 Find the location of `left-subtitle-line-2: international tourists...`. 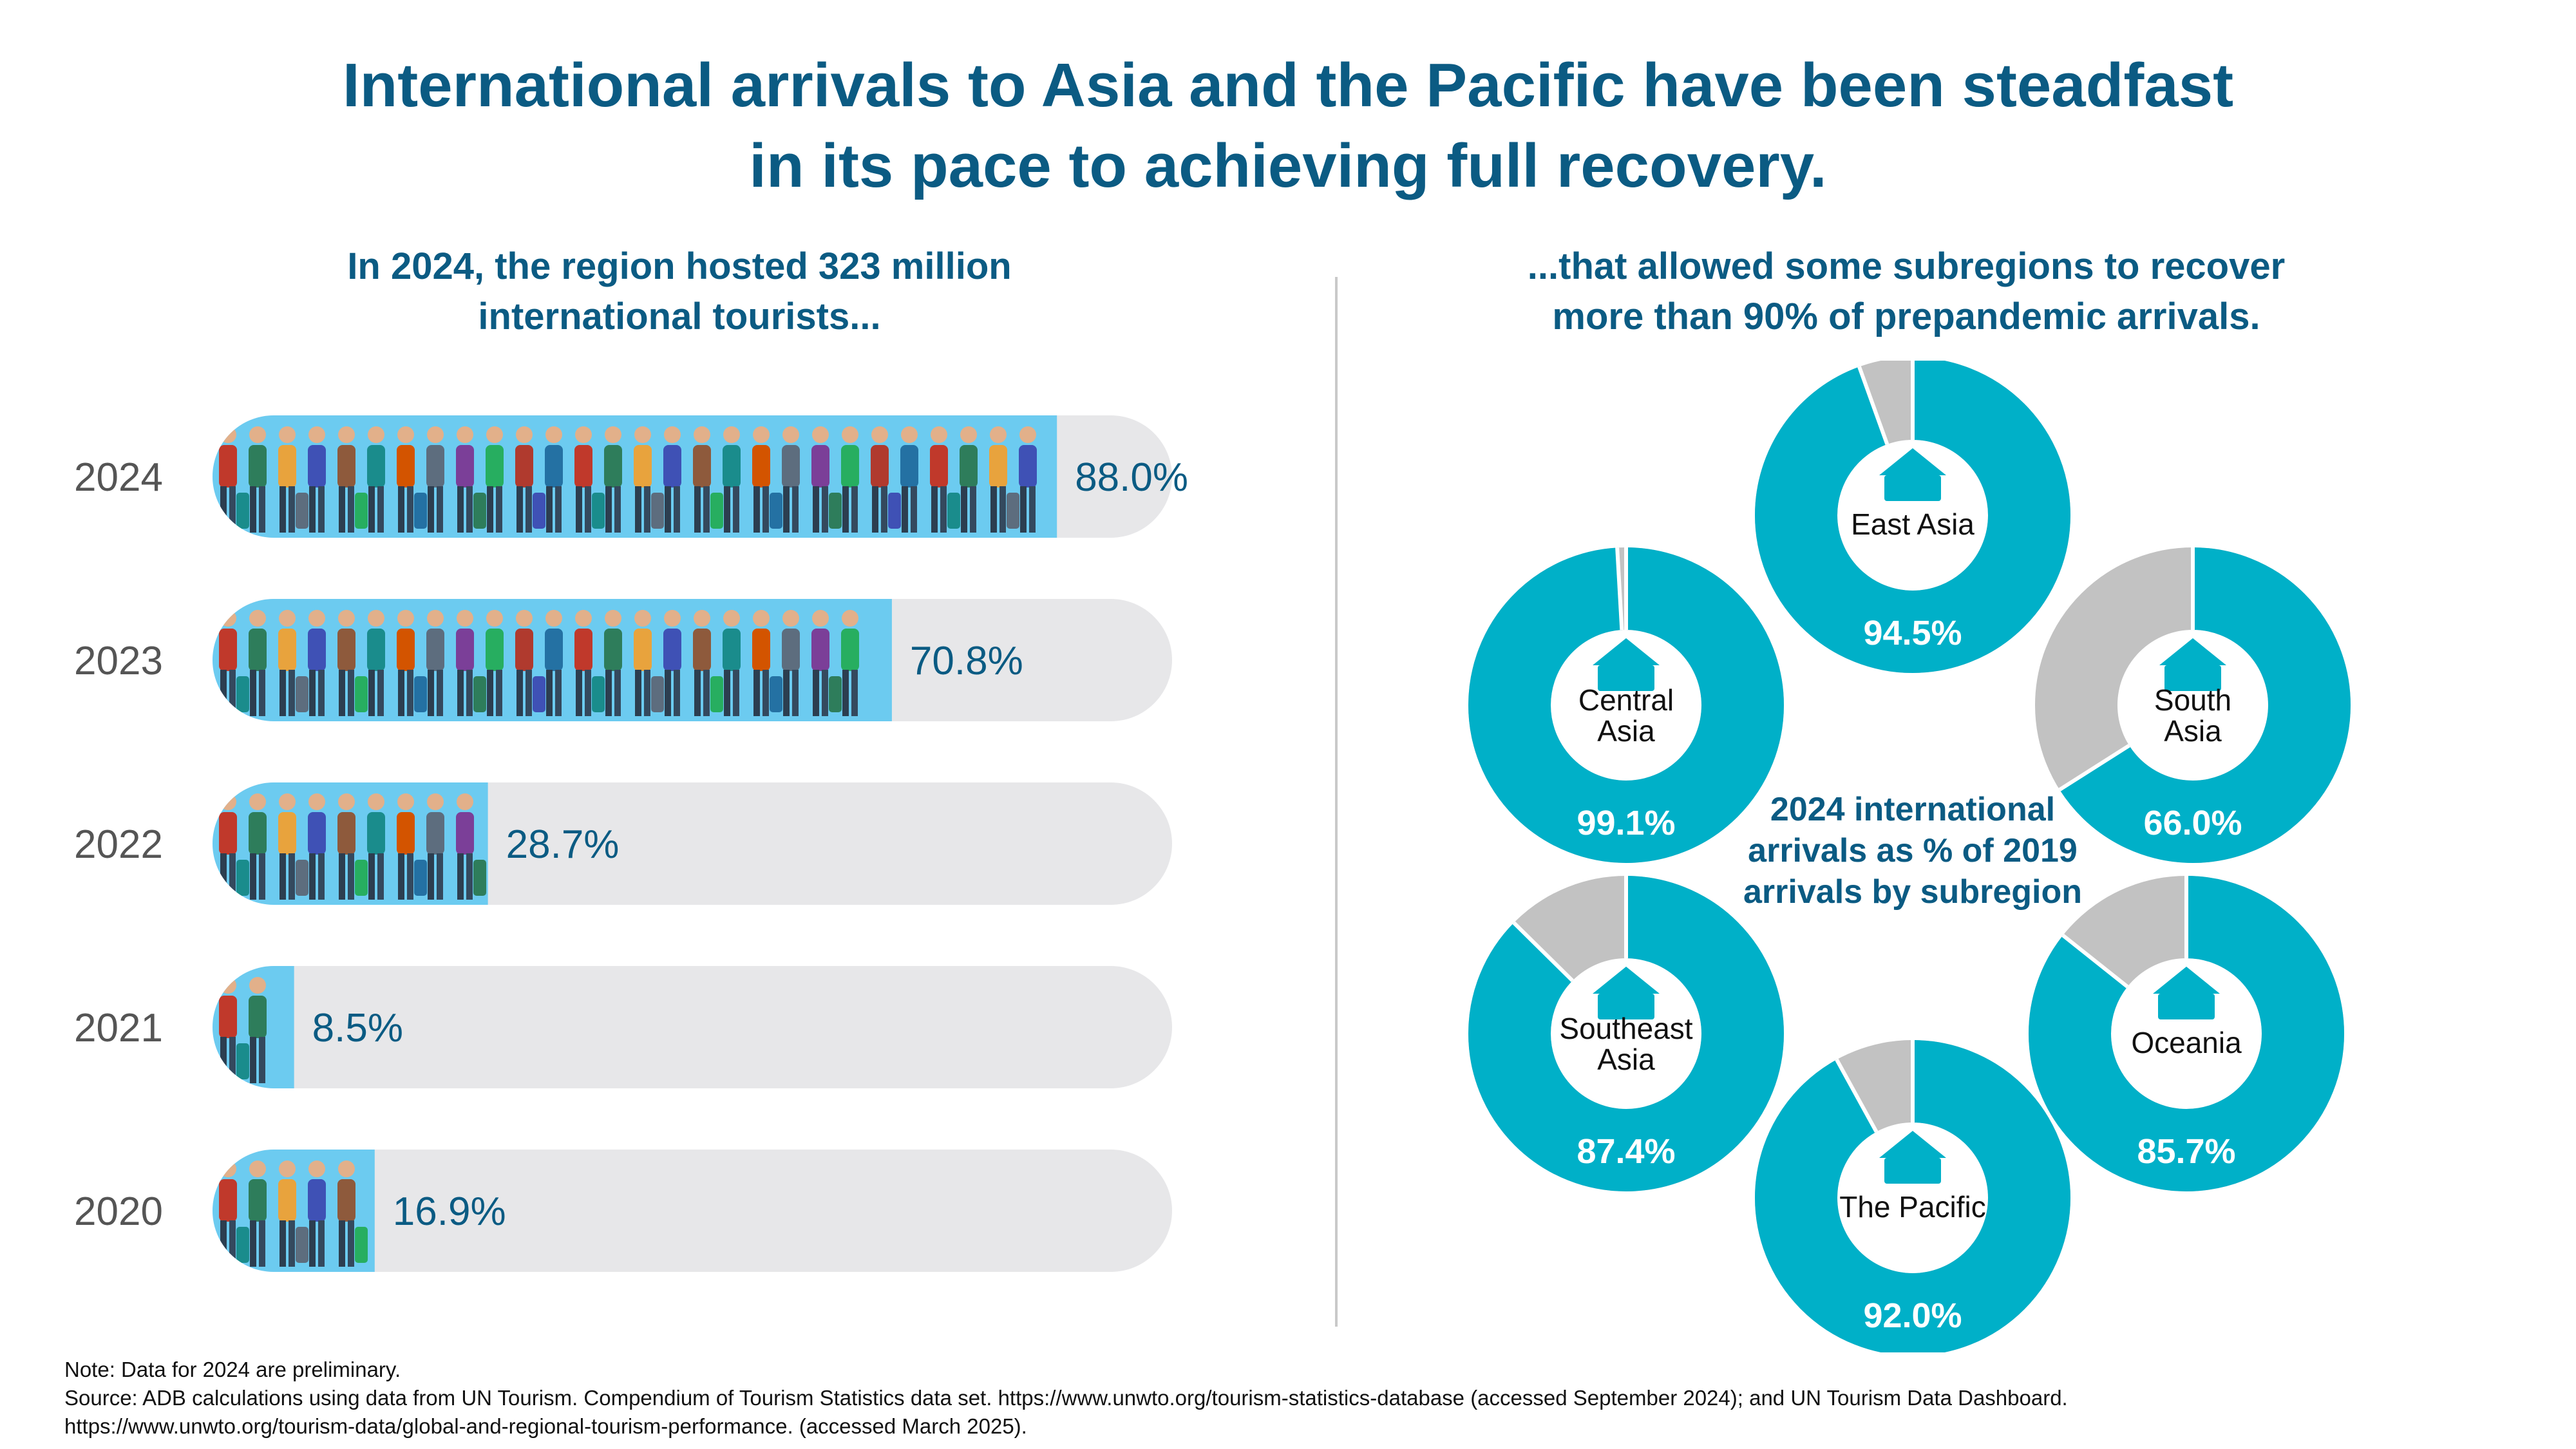

left-subtitle-line-2: international tourists... is located at coordinates (680, 317).